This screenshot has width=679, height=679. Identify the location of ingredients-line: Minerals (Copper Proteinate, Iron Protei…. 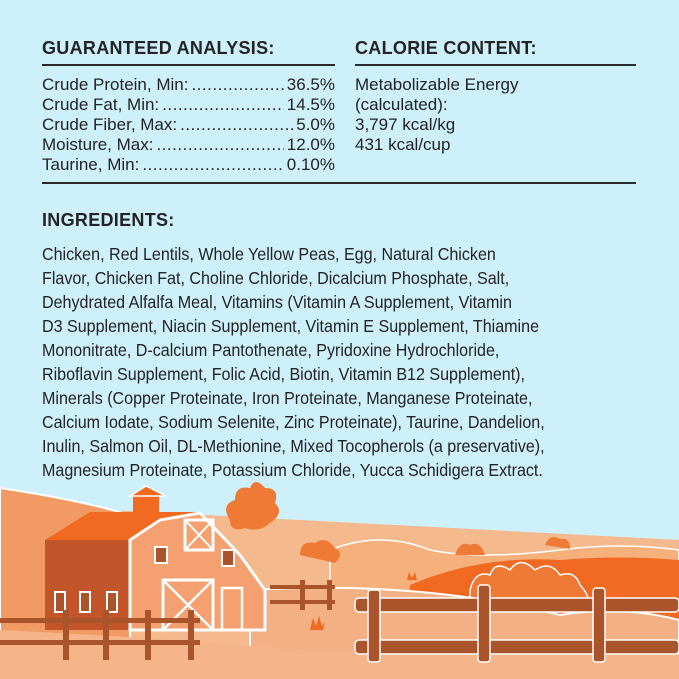
(287, 398).